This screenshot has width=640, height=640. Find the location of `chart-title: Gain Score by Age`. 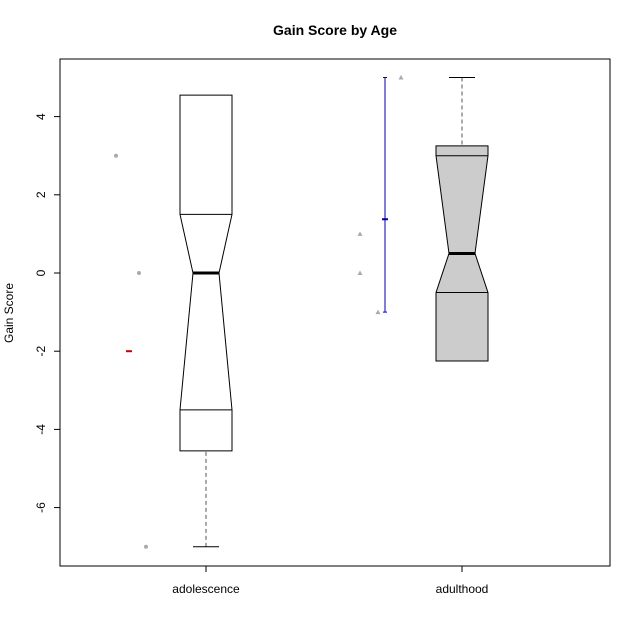

chart-title: Gain Score by Age is located at coordinates (335, 30).